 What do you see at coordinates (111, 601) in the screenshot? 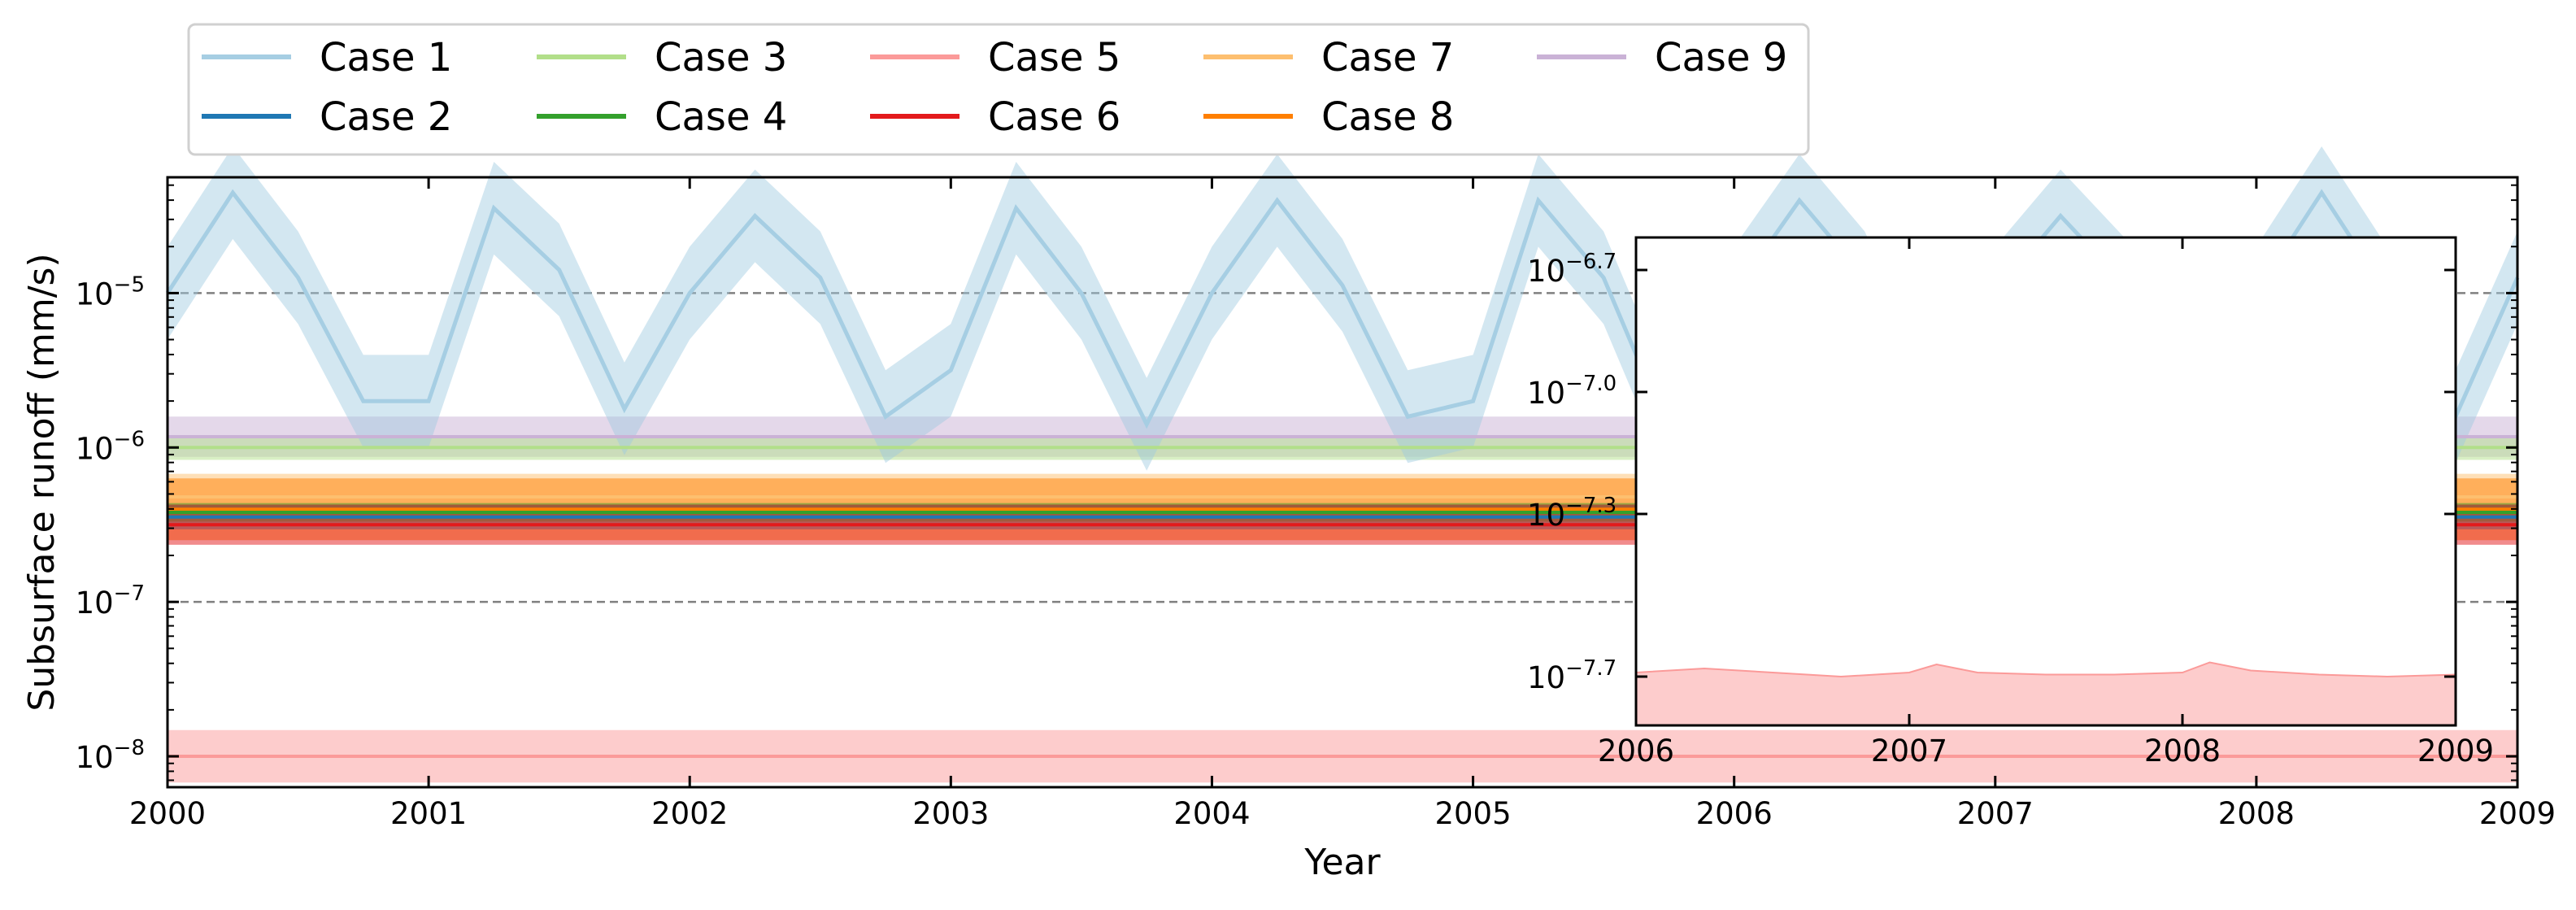
I see `y-tick-label: 10⁻⁷` at bounding box center [111, 601].